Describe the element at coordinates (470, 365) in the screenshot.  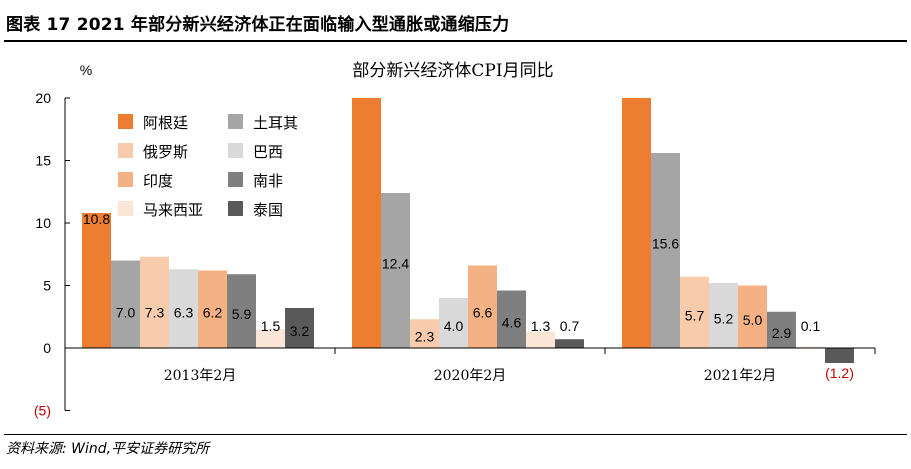
I see `x-axis: 2013年2月 2020年2月 2021年2月` at that location.